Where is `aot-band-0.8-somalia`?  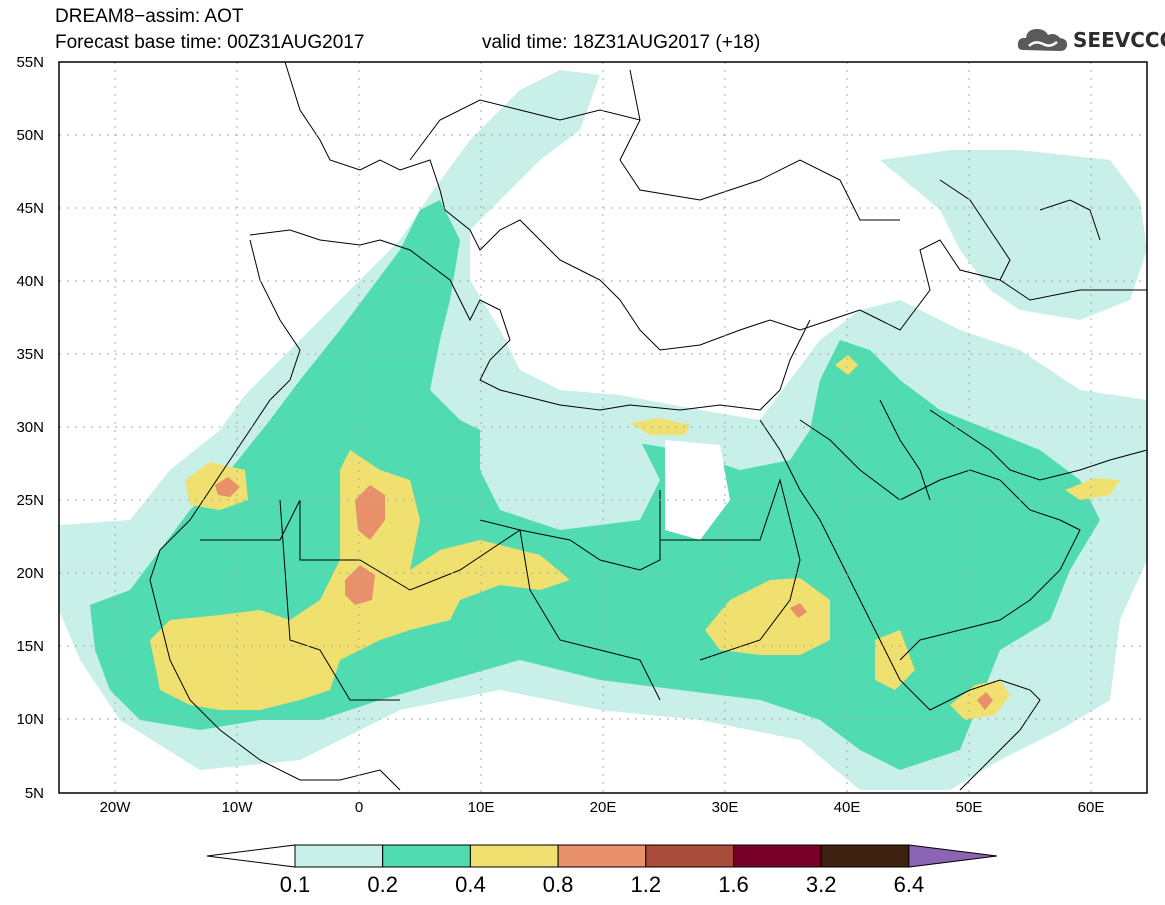
aot-band-0.8-somalia is located at coordinates (985, 701).